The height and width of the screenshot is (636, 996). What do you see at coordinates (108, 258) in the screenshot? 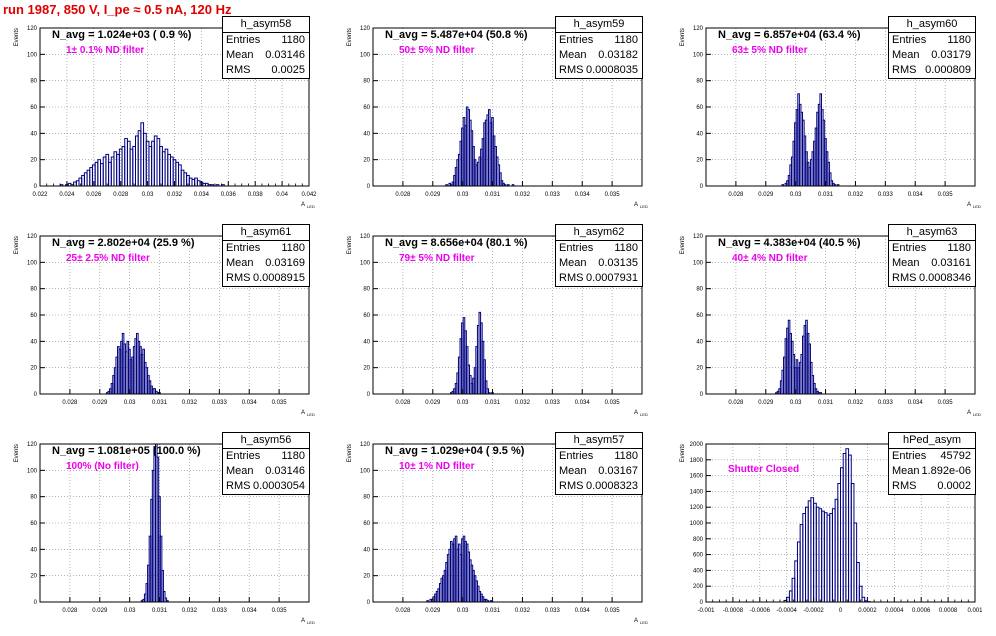
I see `plot-annotation: 25± 2.5% ND filter` at bounding box center [108, 258].